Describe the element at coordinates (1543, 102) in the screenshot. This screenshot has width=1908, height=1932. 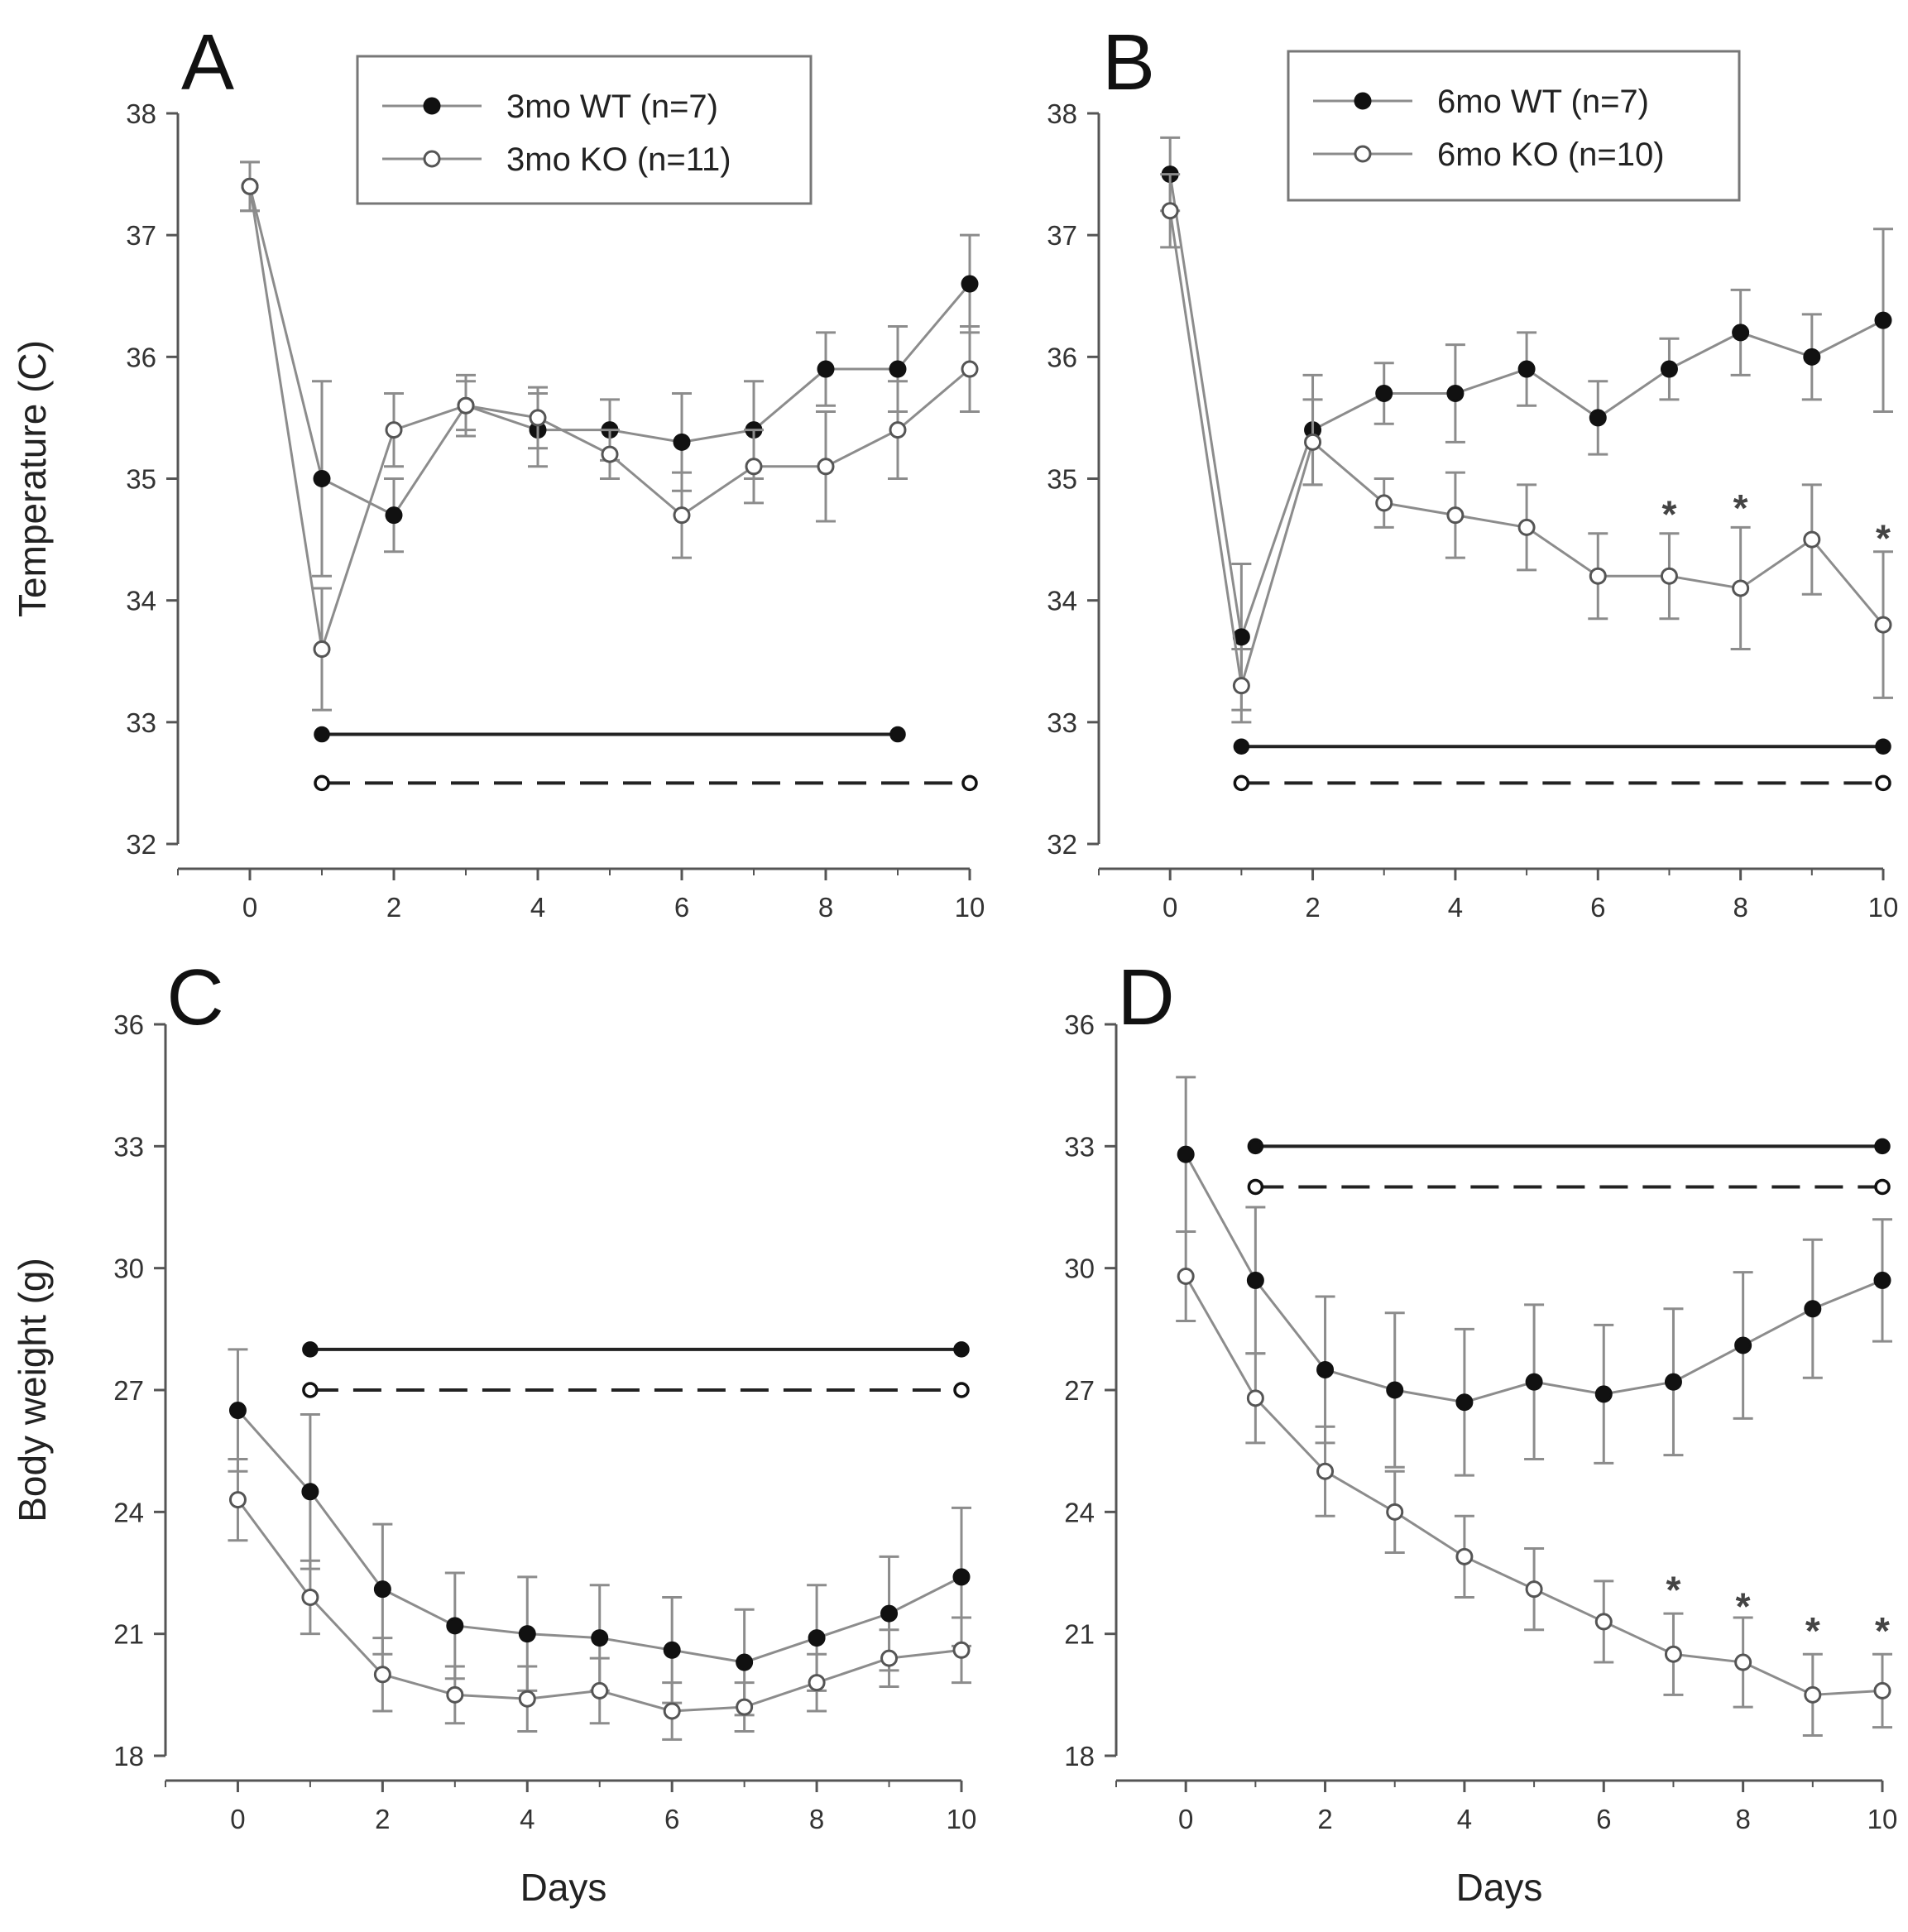
I see `legend-label: 6mo WT (n=7)` at that location.